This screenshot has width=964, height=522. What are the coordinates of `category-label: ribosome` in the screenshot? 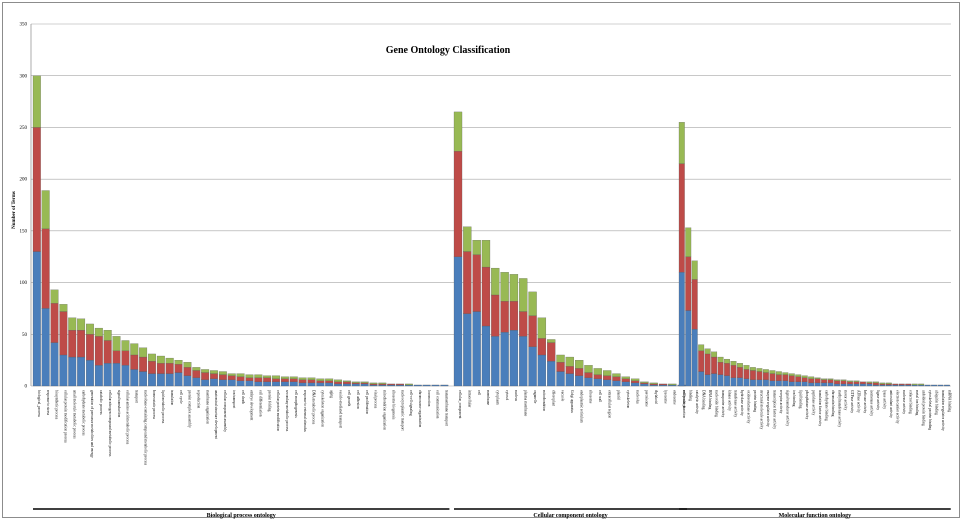 It's located at (591, 397).